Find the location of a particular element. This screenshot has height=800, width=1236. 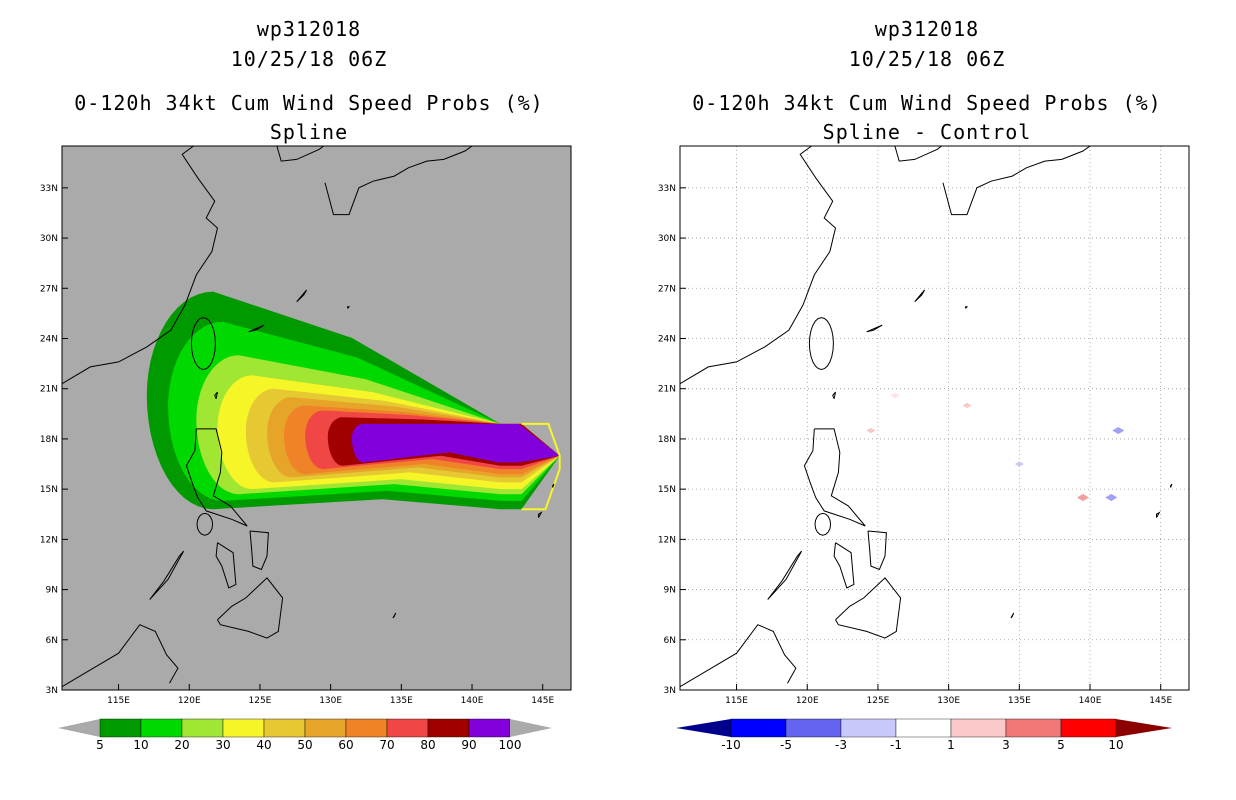

colorbar-label: 1 is located at coordinates (951, 745).